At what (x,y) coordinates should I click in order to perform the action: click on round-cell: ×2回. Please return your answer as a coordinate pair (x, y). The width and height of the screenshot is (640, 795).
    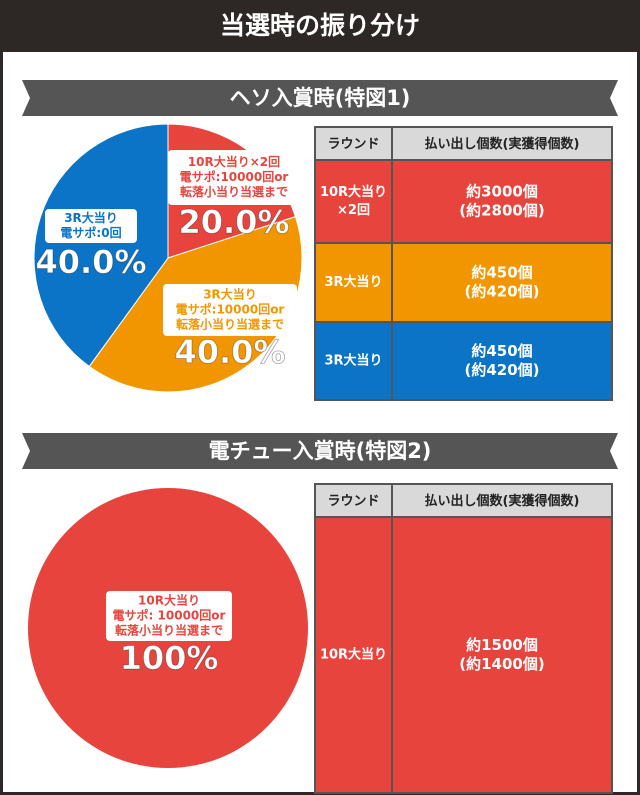
    Looking at the image, I should click on (353, 210).